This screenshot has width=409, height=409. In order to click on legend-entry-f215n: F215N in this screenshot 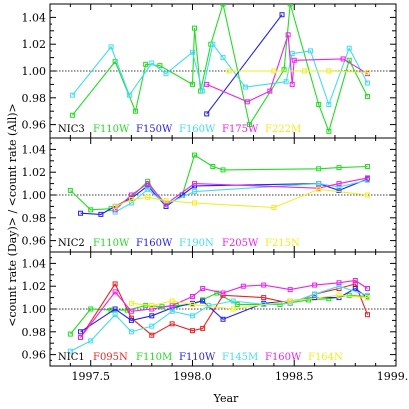, I will do `click(282, 243)`.